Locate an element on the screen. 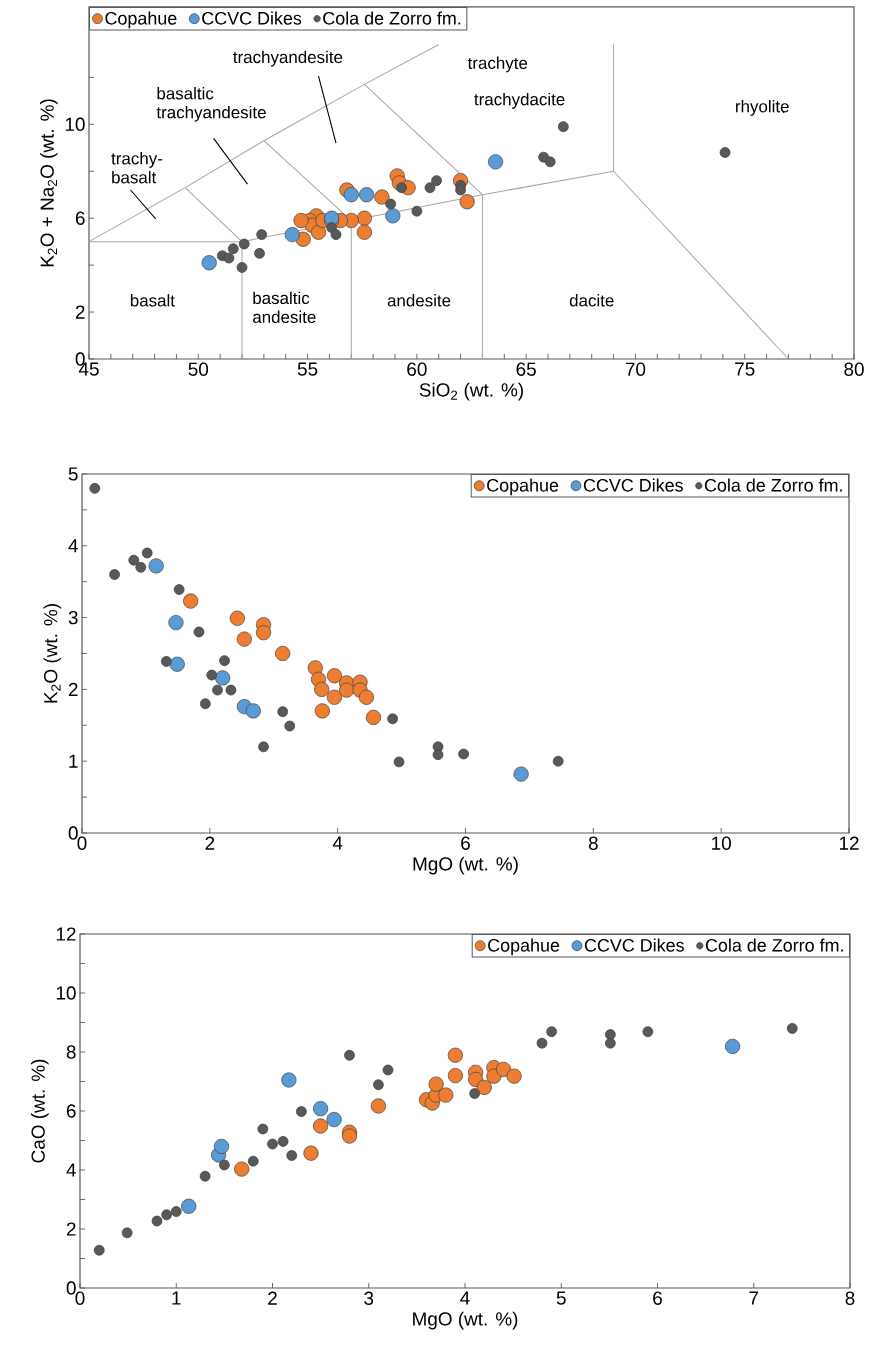 The image size is (881, 1371). annotation: basaltic trachyandesite is located at coordinates (211, 104).